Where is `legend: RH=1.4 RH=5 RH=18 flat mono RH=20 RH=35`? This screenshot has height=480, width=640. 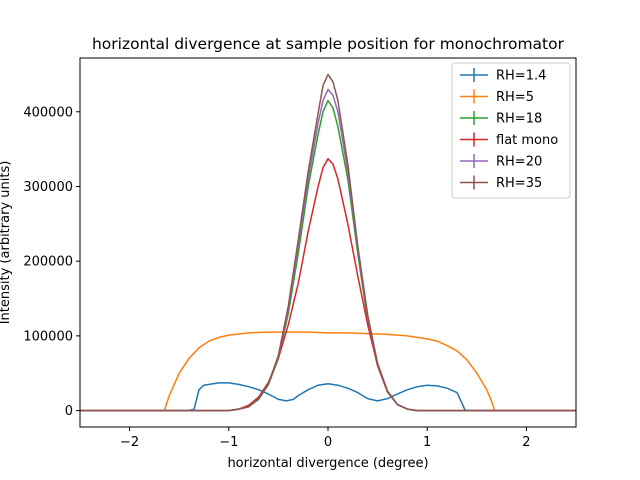 legend: RH=1.4 RH=5 RH=18 flat mono RH=20 RH=35 is located at coordinates (511, 130).